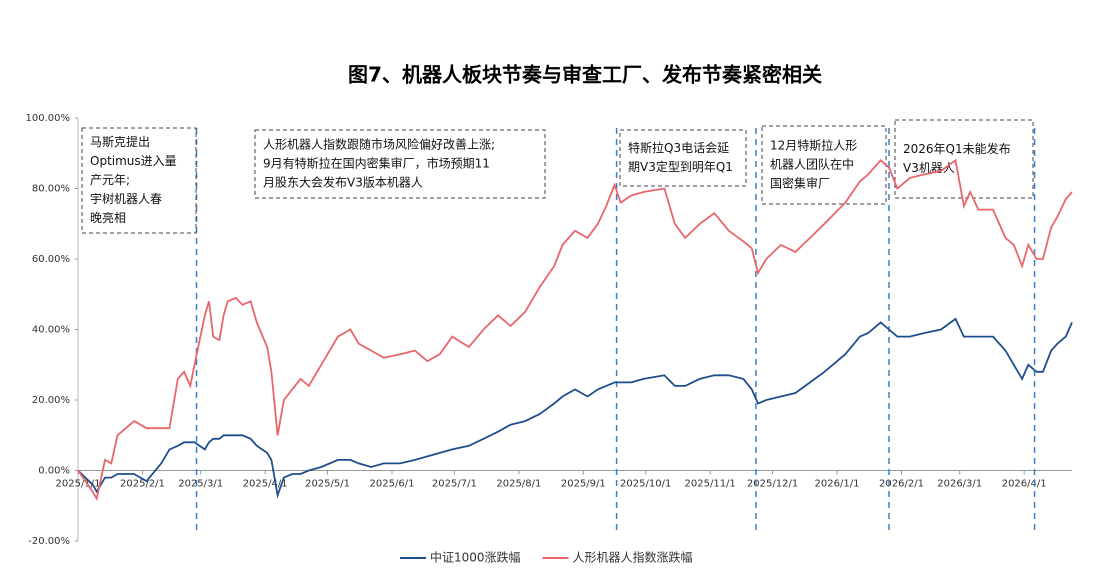 This screenshot has width=1096, height=580. I want to click on x-tick-label: 2025/8/1, so click(518, 484).